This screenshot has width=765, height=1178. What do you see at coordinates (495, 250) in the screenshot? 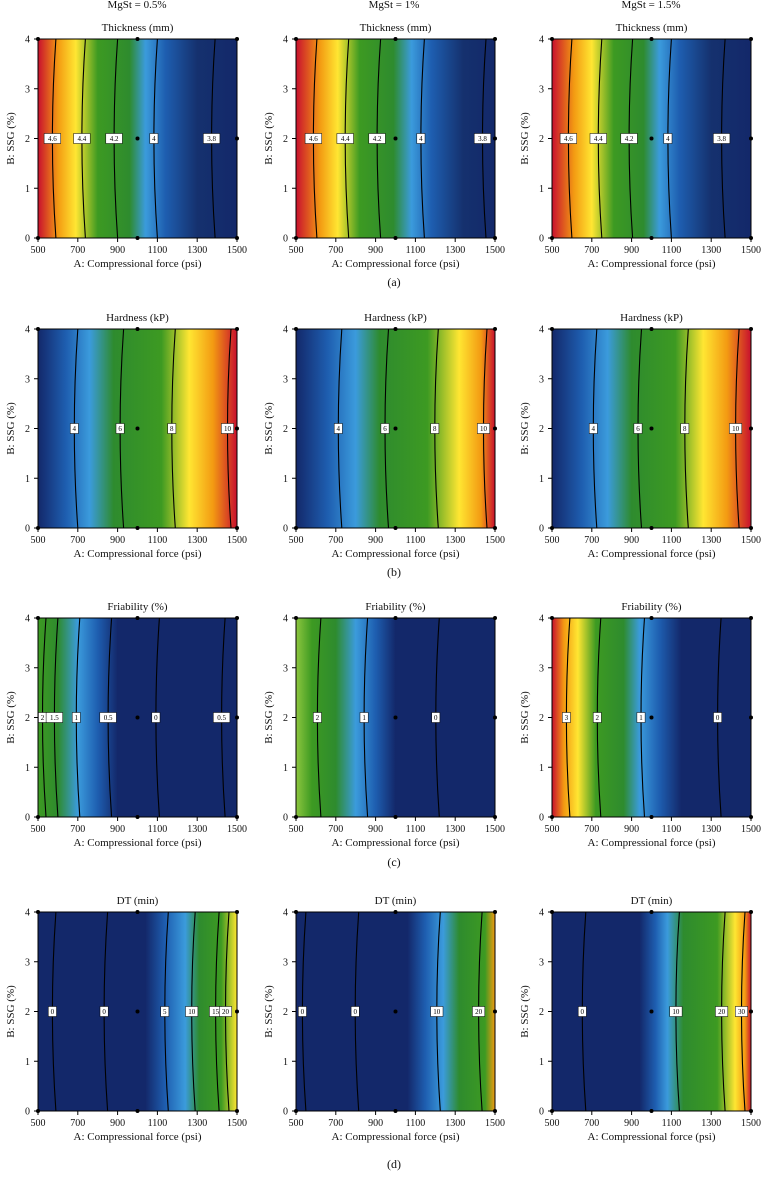
I see `thickness-2-x-tick-label: 1500` at bounding box center [495, 250].